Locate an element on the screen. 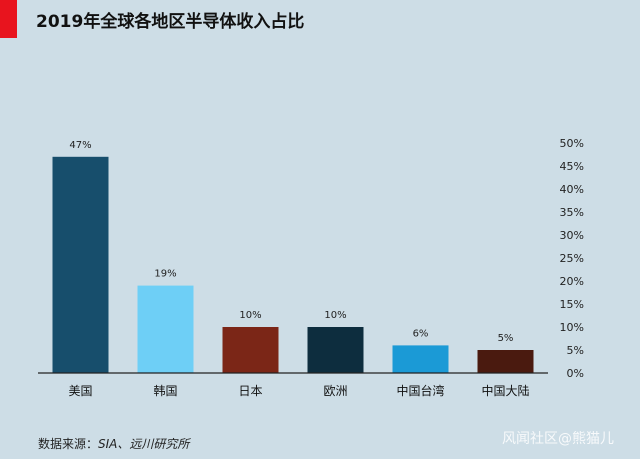  source-note: 数据来源：SIA、远川研究所 is located at coordinates (113, 443).